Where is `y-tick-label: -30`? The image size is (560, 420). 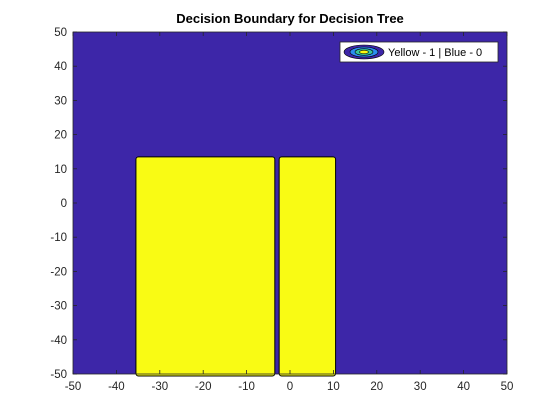
y-tick-label: -30 is located at coordinates (58, 307).